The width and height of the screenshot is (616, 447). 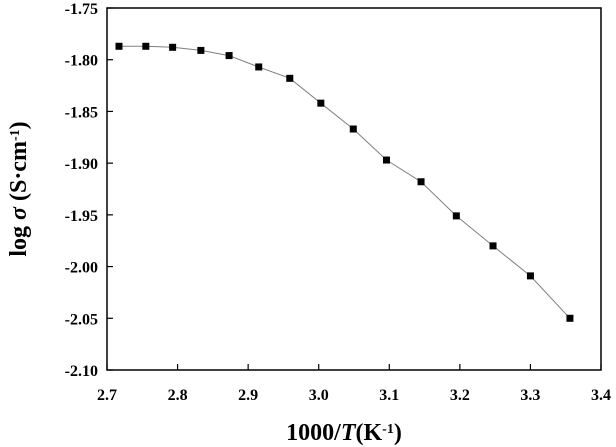 I want to click on x-tick-label: 3.3, so click(x=530, y=395).